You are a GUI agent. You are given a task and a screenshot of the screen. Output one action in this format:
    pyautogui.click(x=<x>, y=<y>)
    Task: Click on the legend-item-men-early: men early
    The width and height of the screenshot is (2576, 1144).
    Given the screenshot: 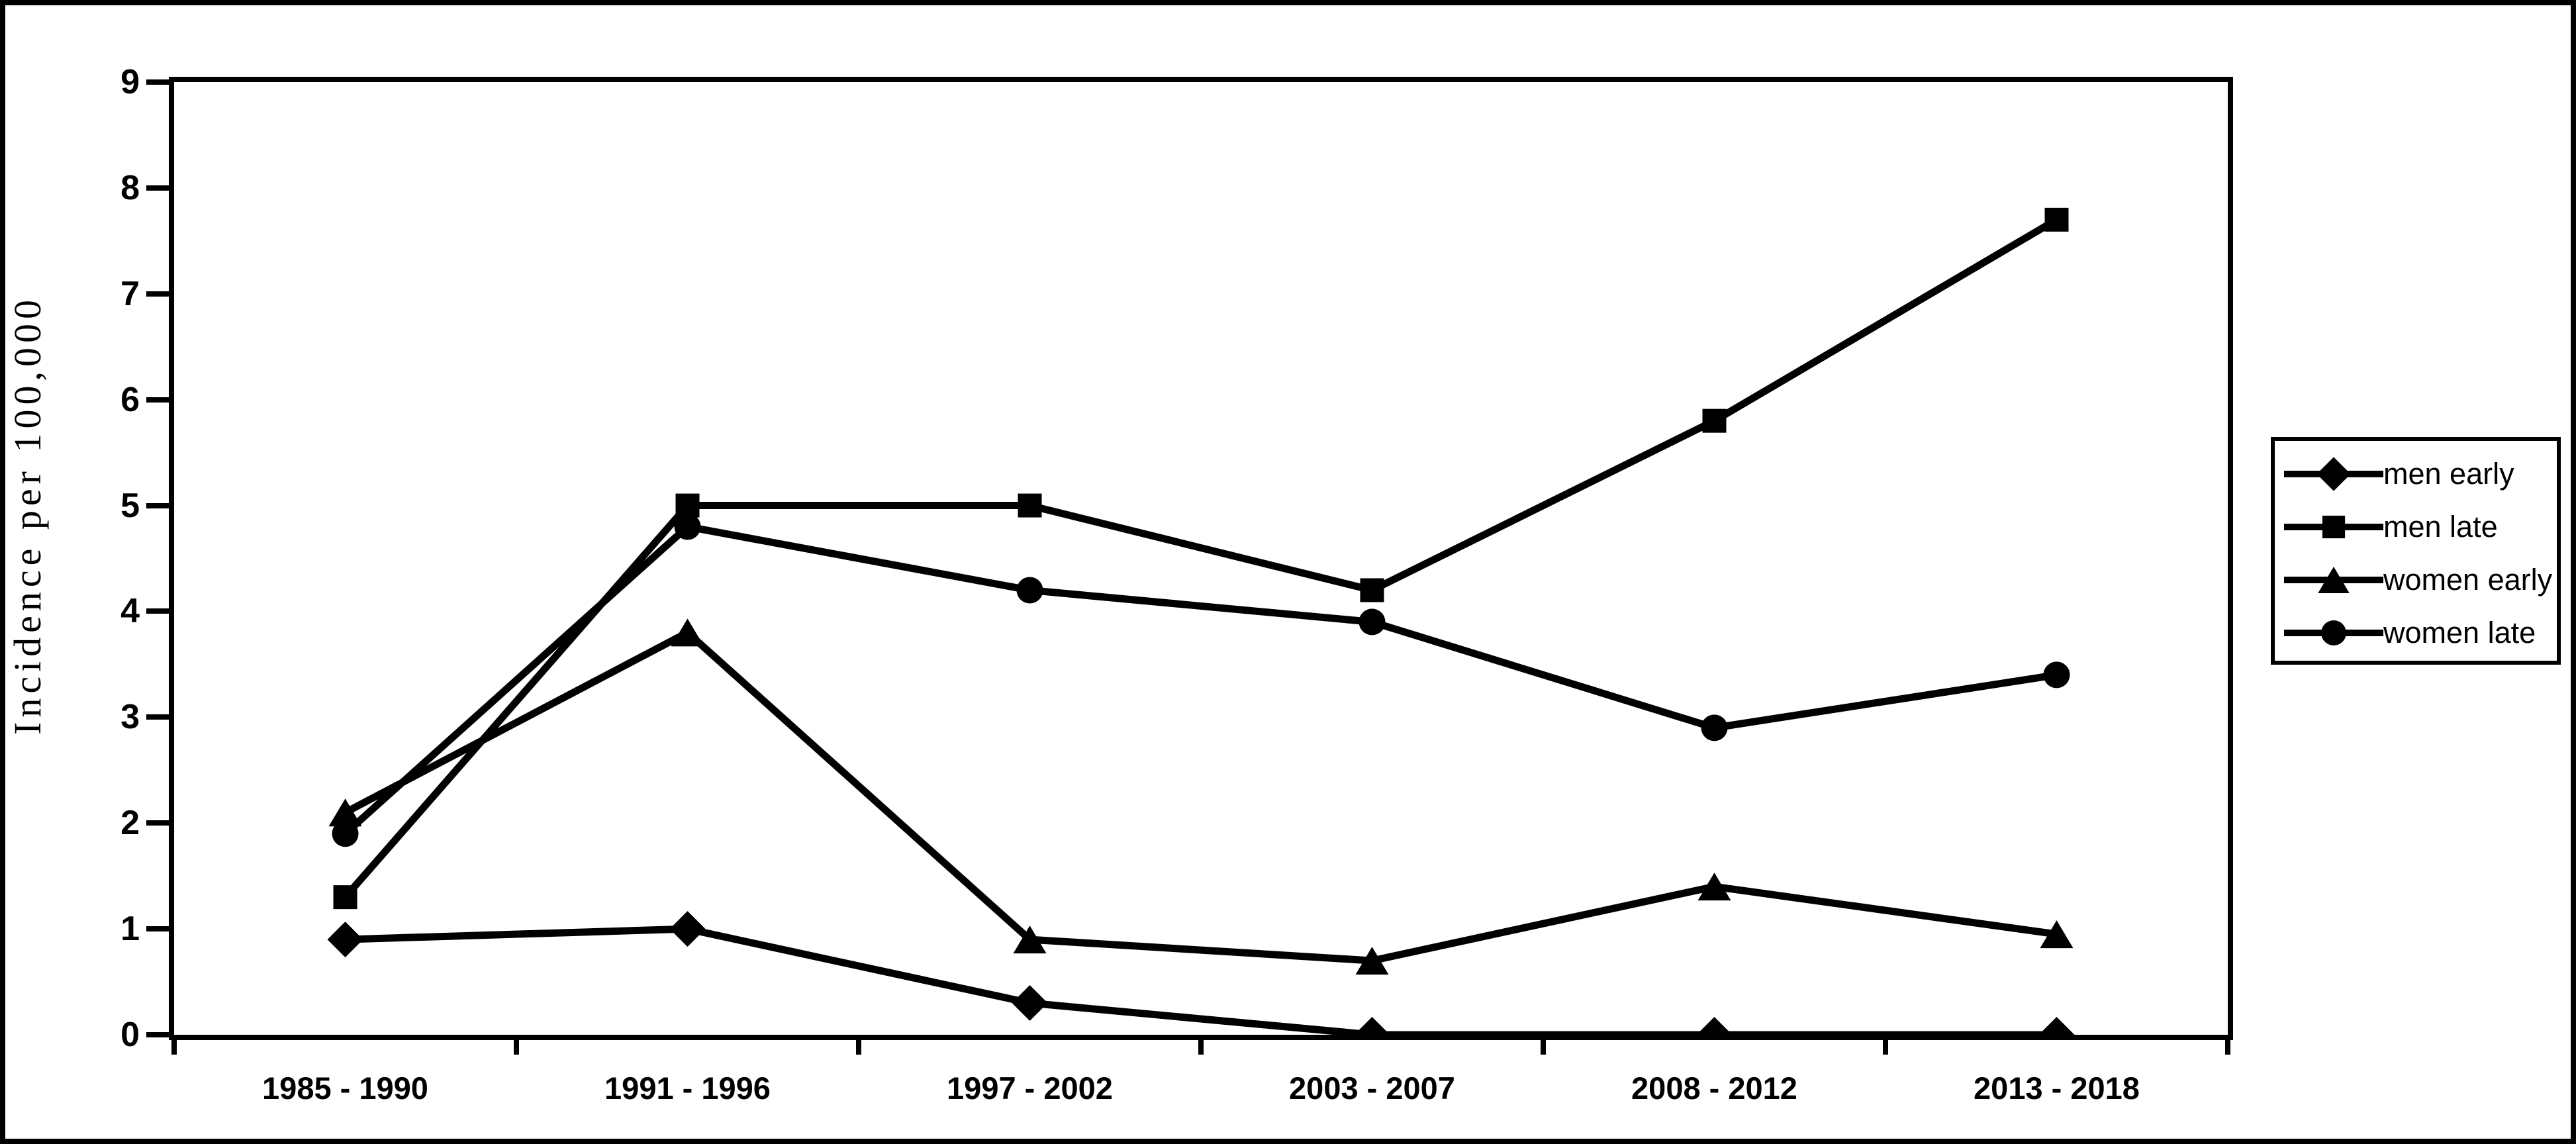 What is the action you would take?
    pyautogui.click(x=2416, y=474)
    